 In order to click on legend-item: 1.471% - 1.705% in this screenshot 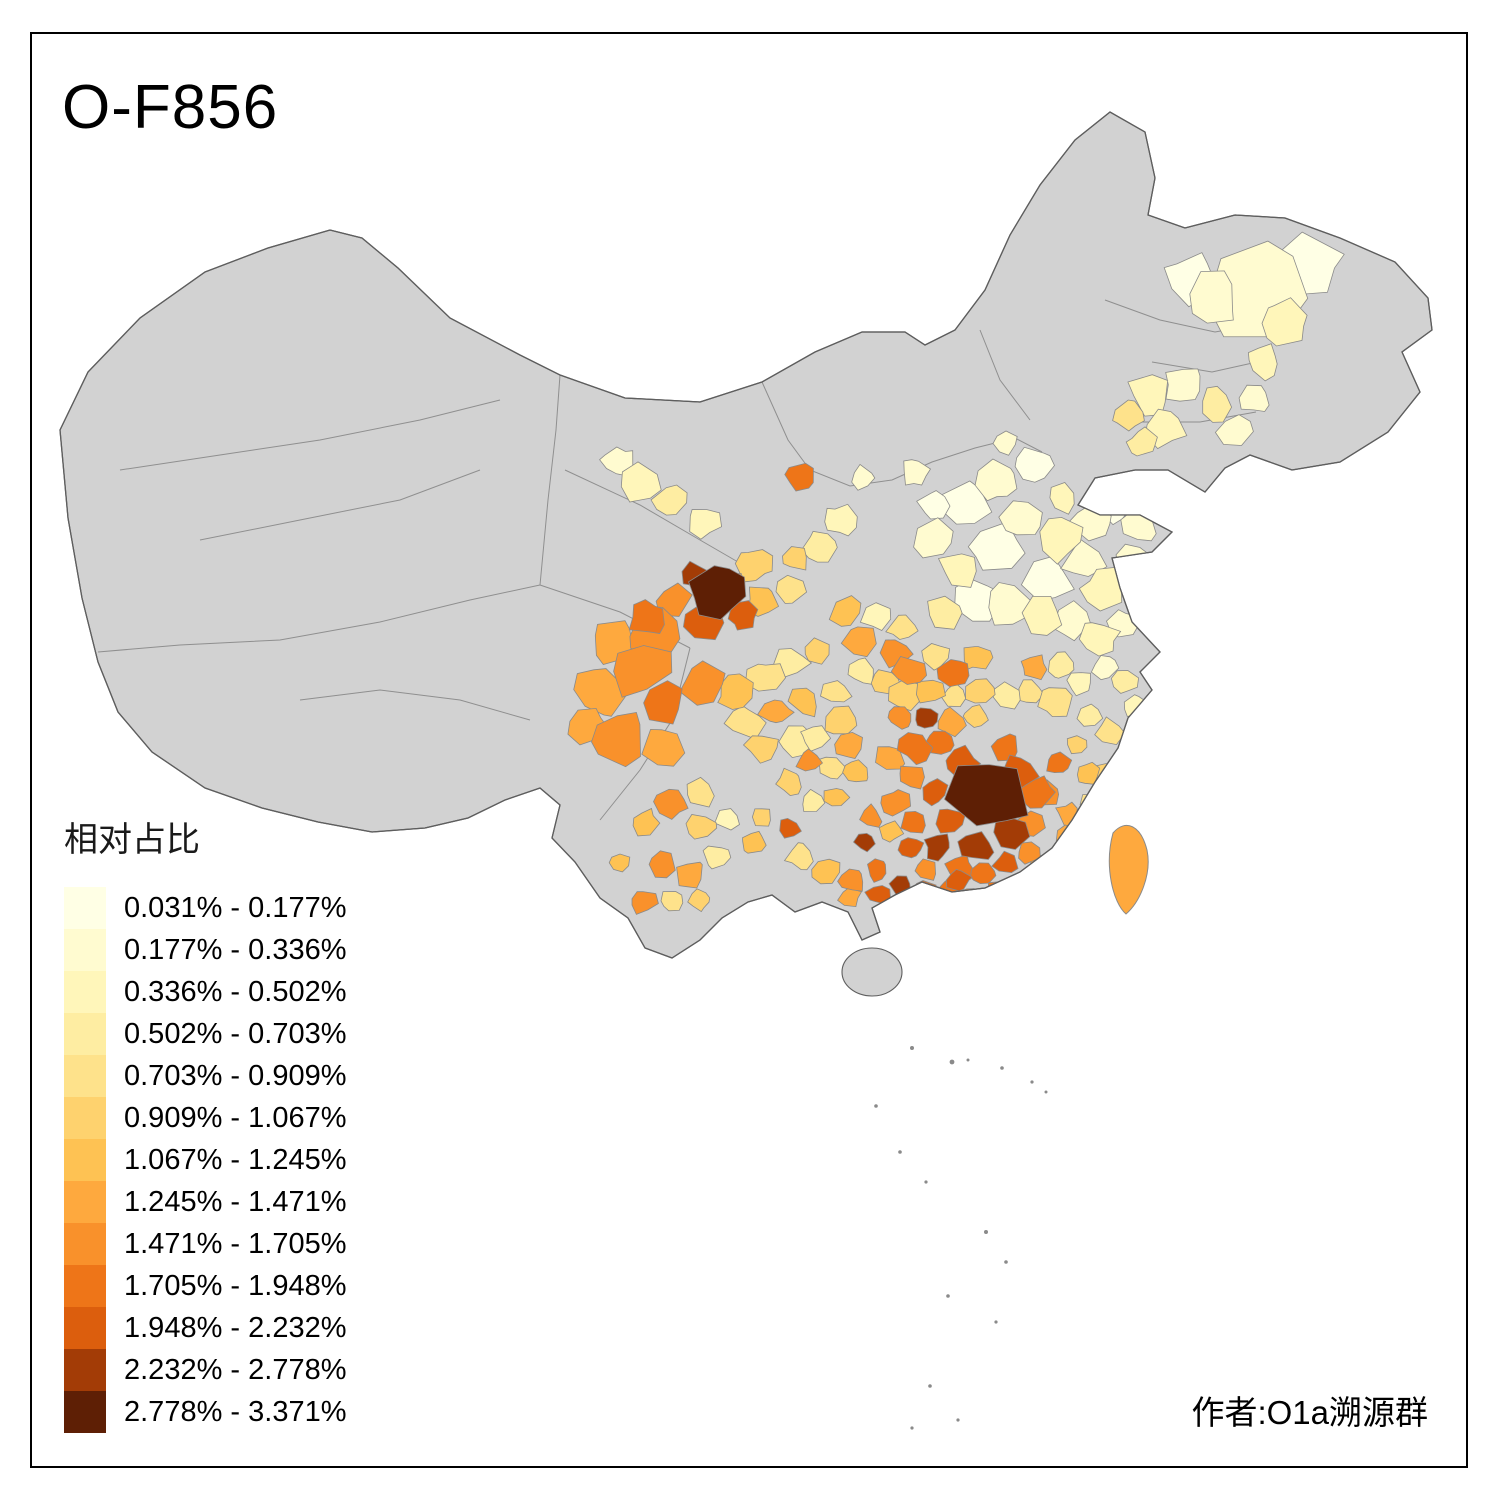, I will do `click(205, 1244)`.